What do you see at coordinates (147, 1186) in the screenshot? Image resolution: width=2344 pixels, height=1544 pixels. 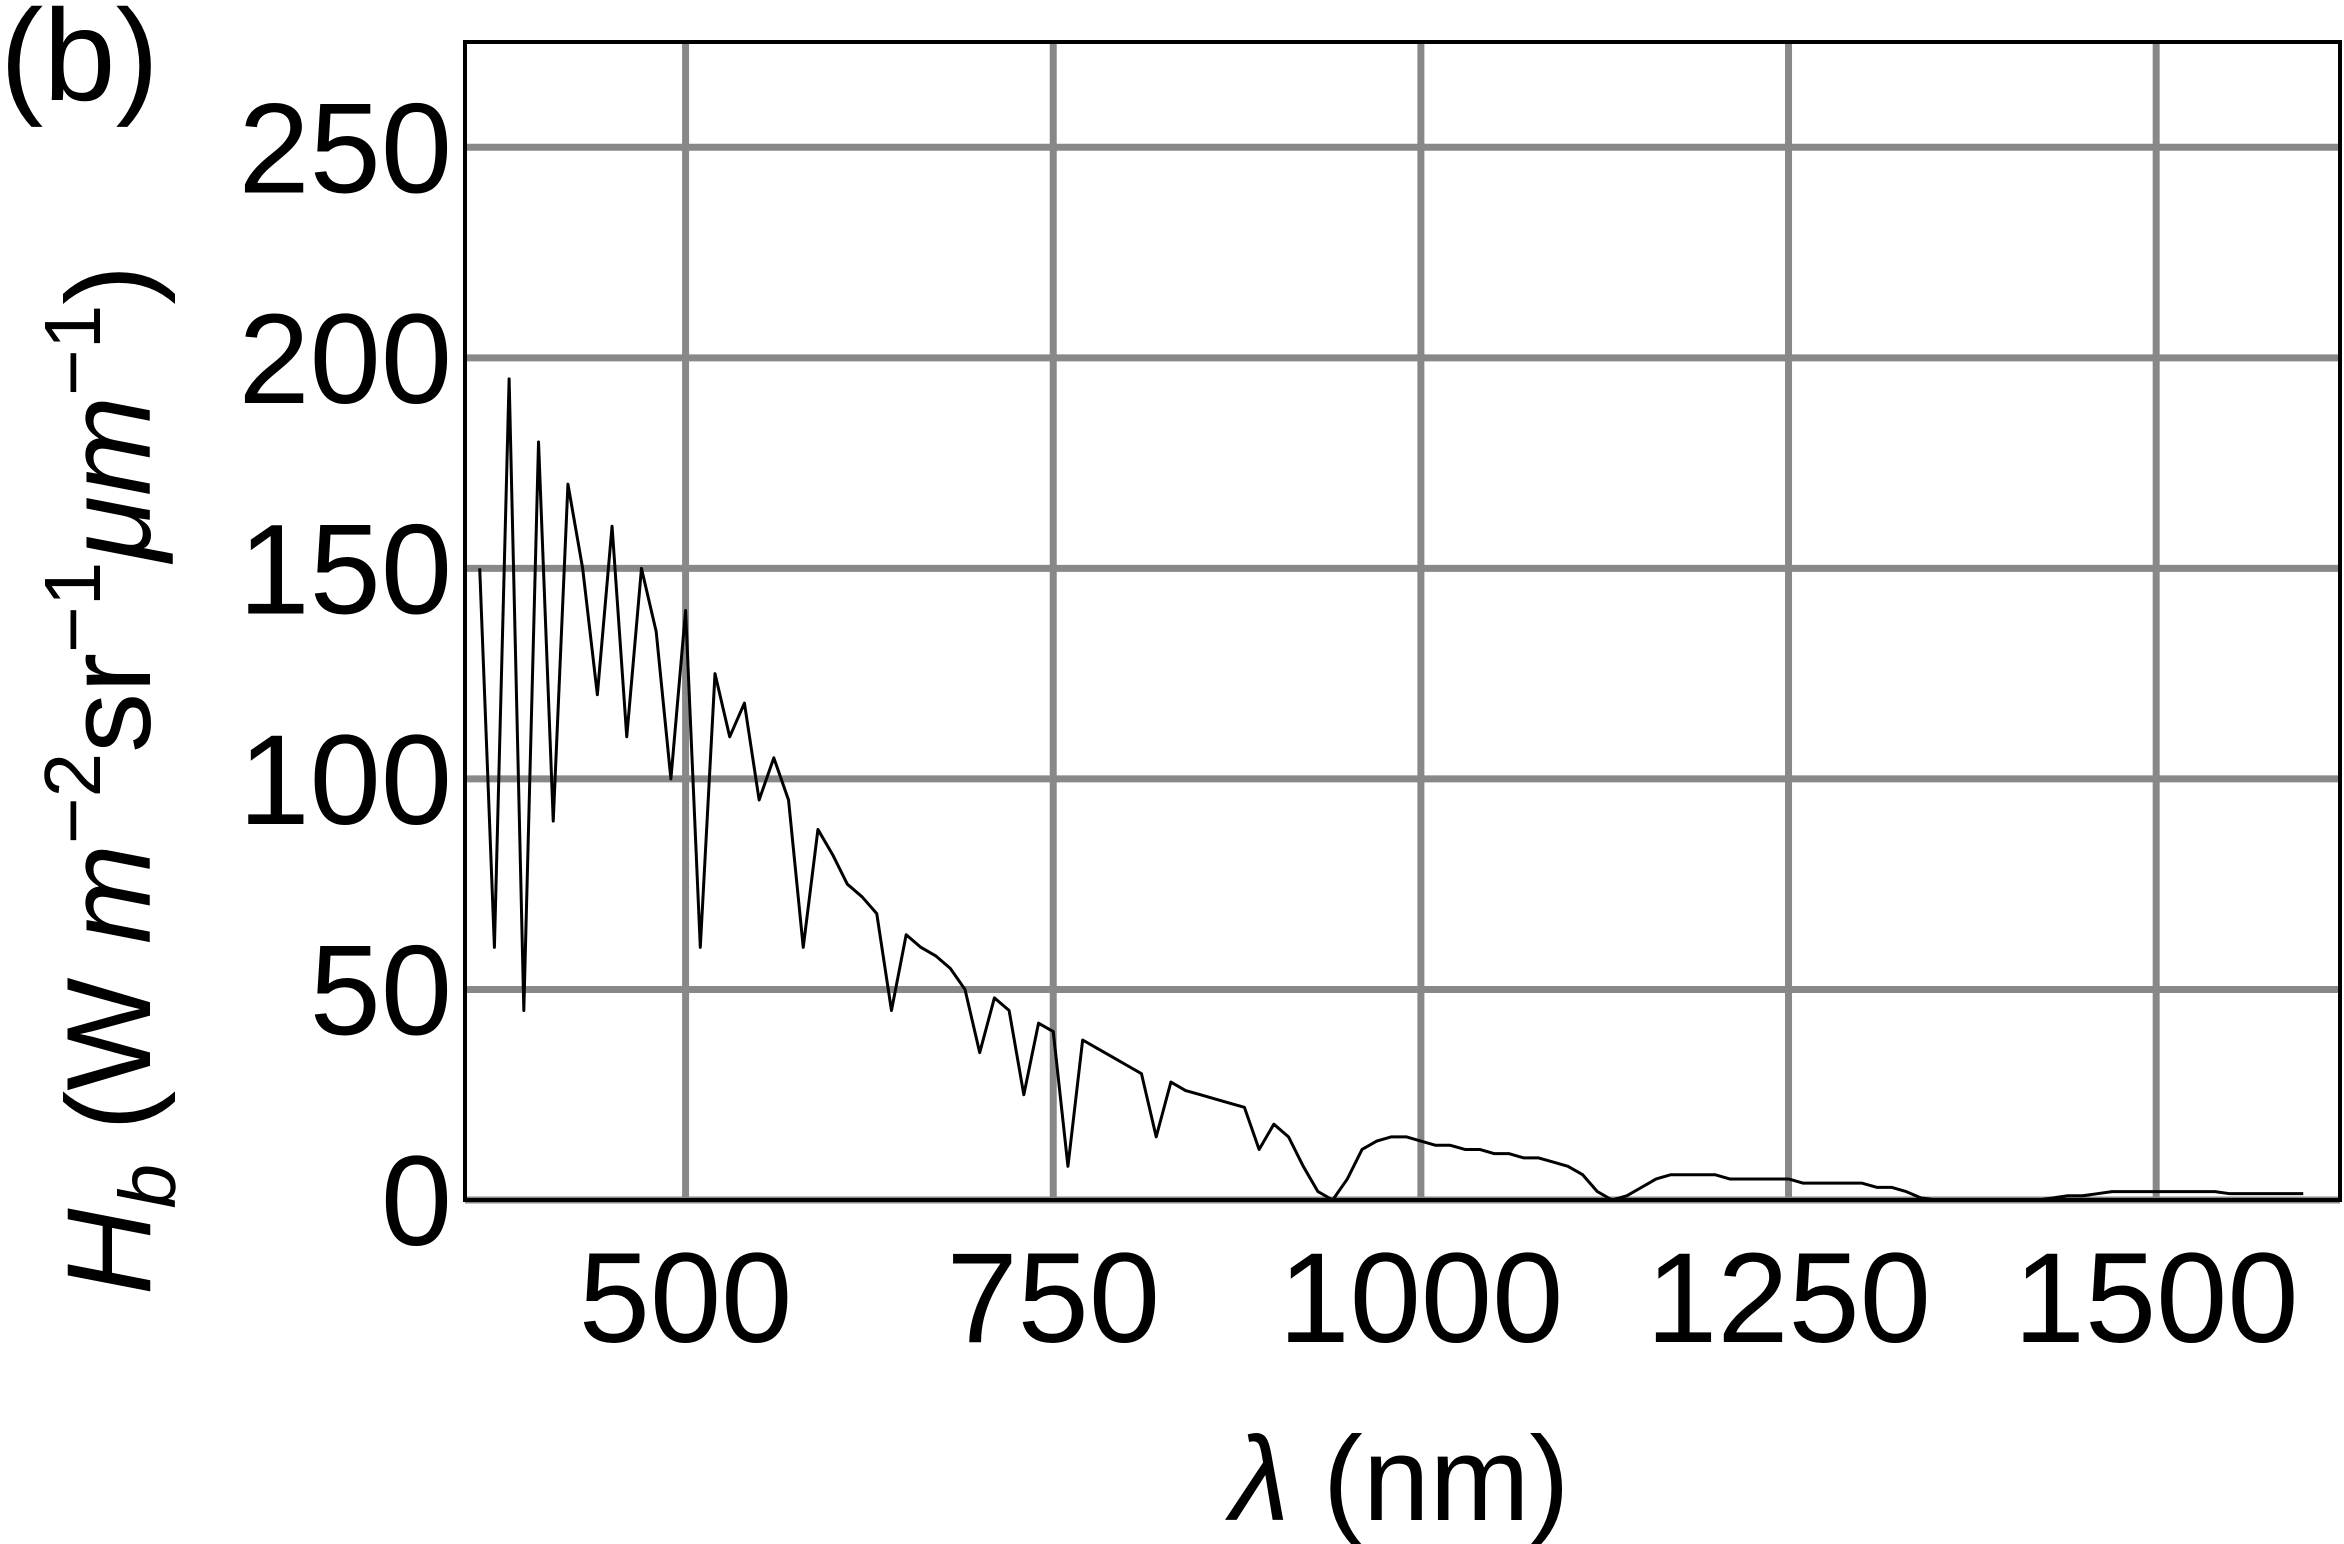 I see `y-label-part: b` at bounding box center [147, 1186].